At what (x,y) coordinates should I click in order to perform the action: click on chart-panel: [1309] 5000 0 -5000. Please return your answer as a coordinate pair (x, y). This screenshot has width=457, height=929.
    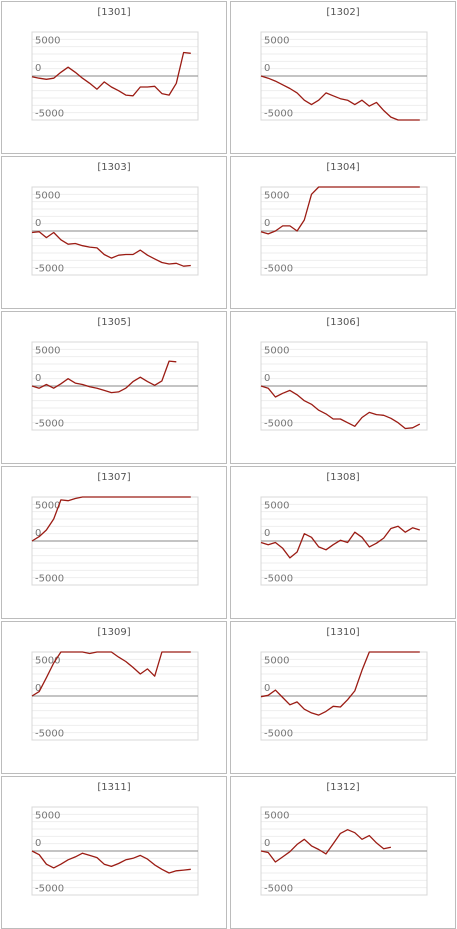
    Looking at the image, I should click on (114, 697).